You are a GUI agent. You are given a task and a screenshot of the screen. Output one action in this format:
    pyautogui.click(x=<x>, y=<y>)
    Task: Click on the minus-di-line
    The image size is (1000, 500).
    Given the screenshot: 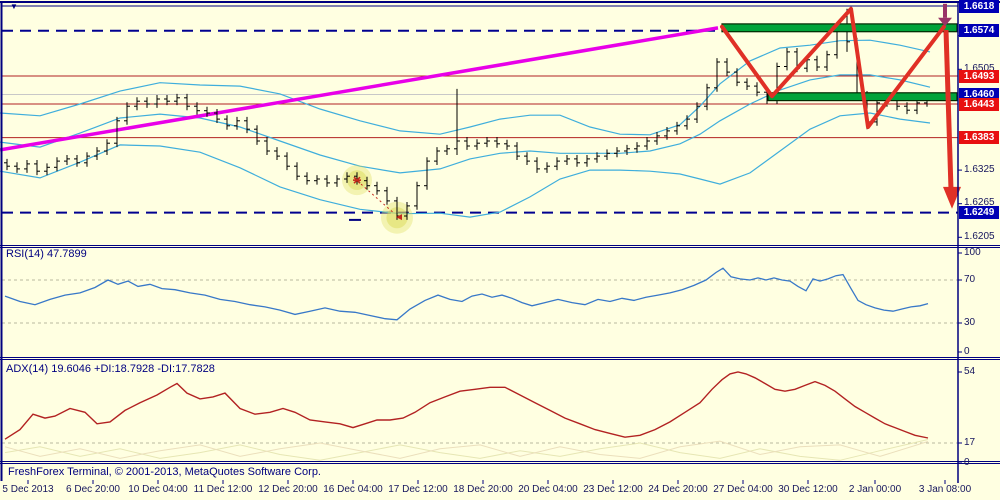 What is the action you would take?
    pyautogui.click(x=466, y=449)
    